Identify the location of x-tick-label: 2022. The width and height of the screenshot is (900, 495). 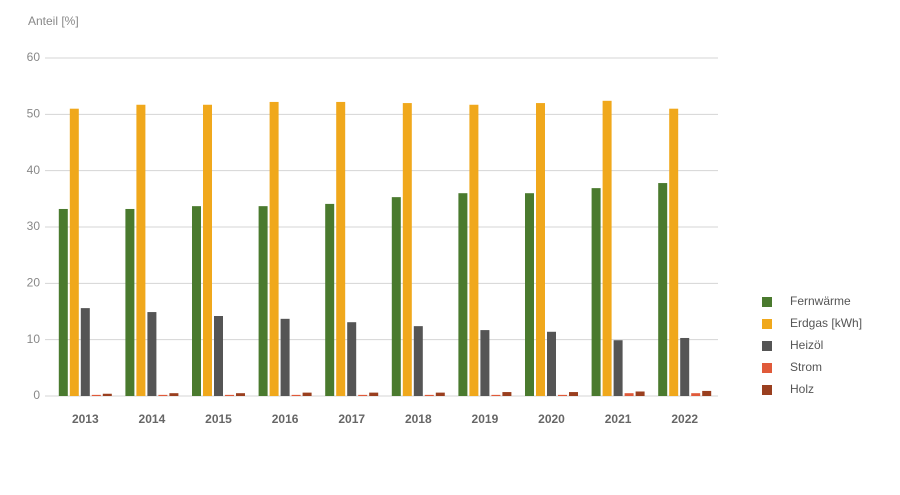
(684, 419).